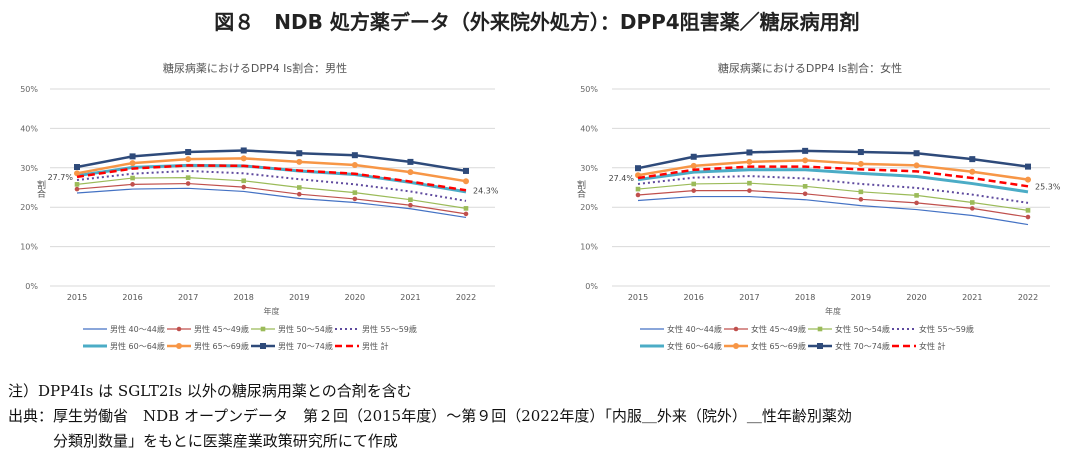  I want to click on legend-item: 男性 50〜54歳, so click(292, 329).